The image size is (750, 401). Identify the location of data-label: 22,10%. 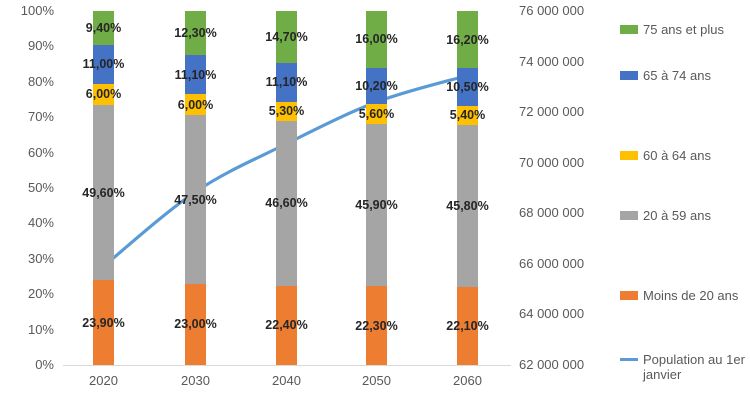
(467, 325).